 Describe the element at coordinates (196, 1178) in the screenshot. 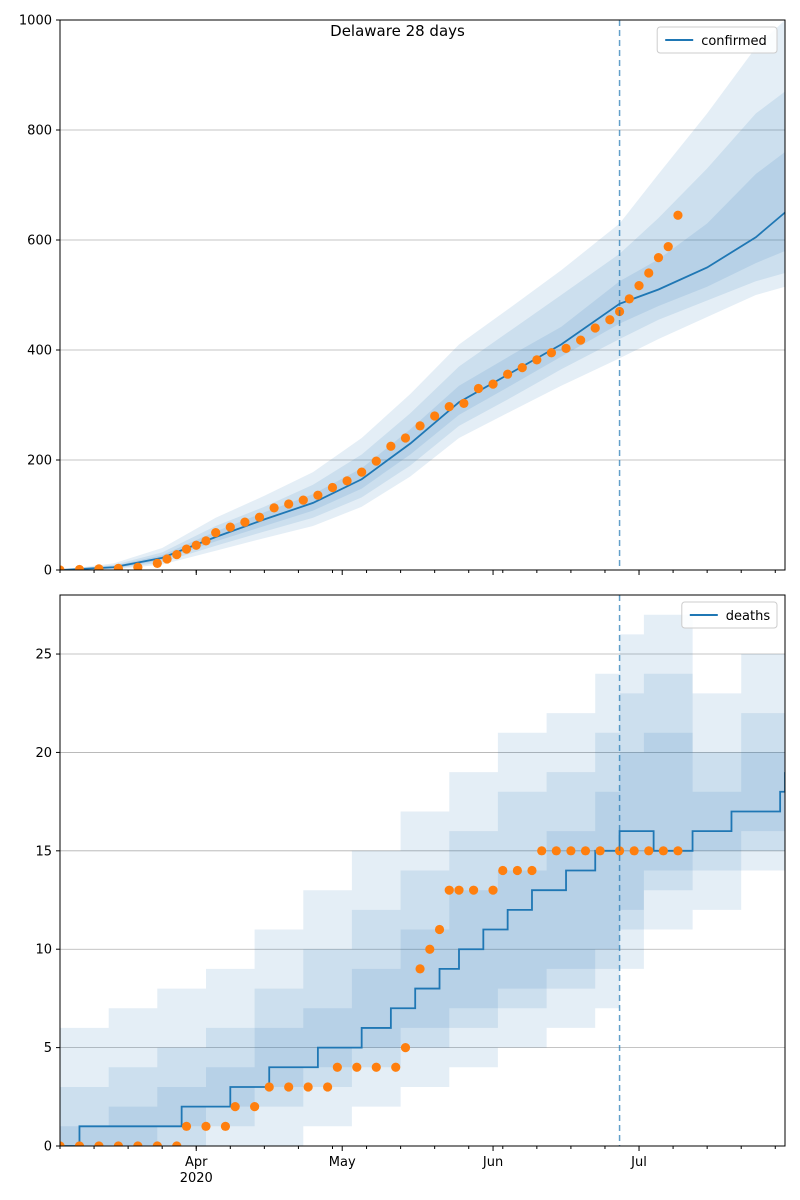

I see `x-tick-sublabel: 2020` at that location.